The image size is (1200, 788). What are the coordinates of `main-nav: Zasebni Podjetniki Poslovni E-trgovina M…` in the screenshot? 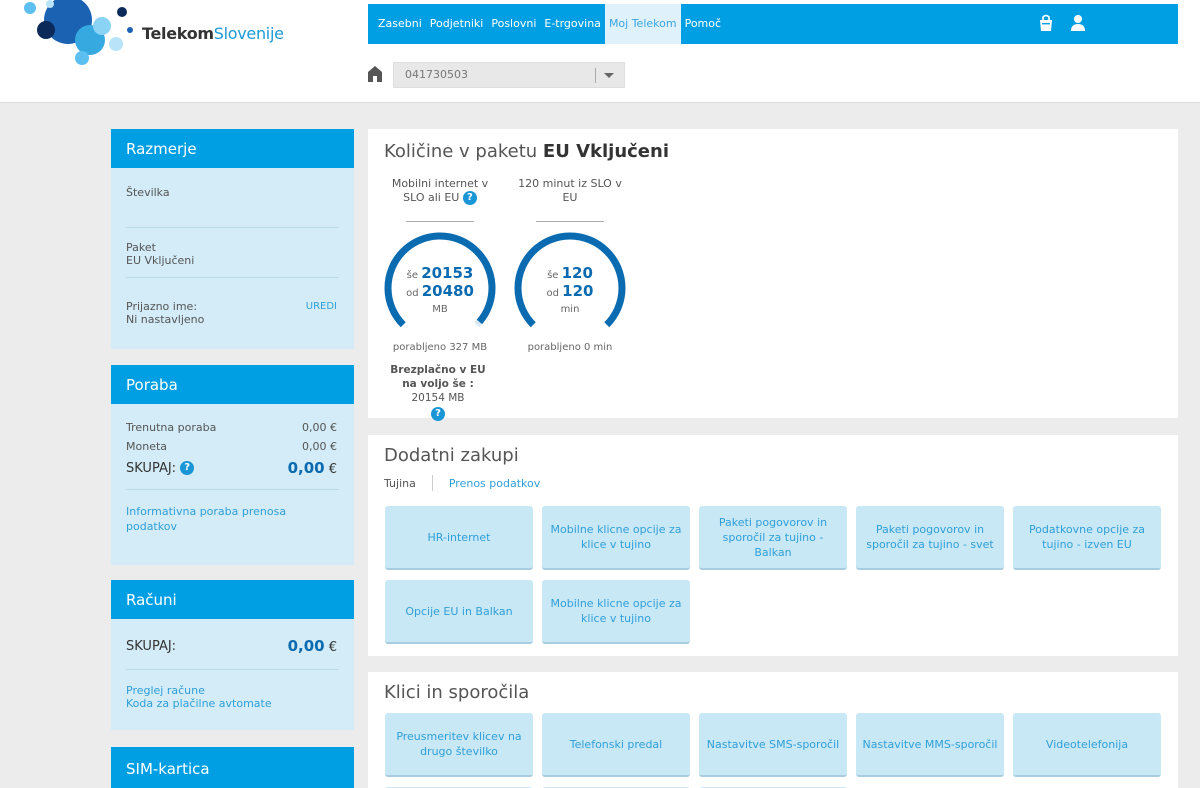 It's located at (773, 24).